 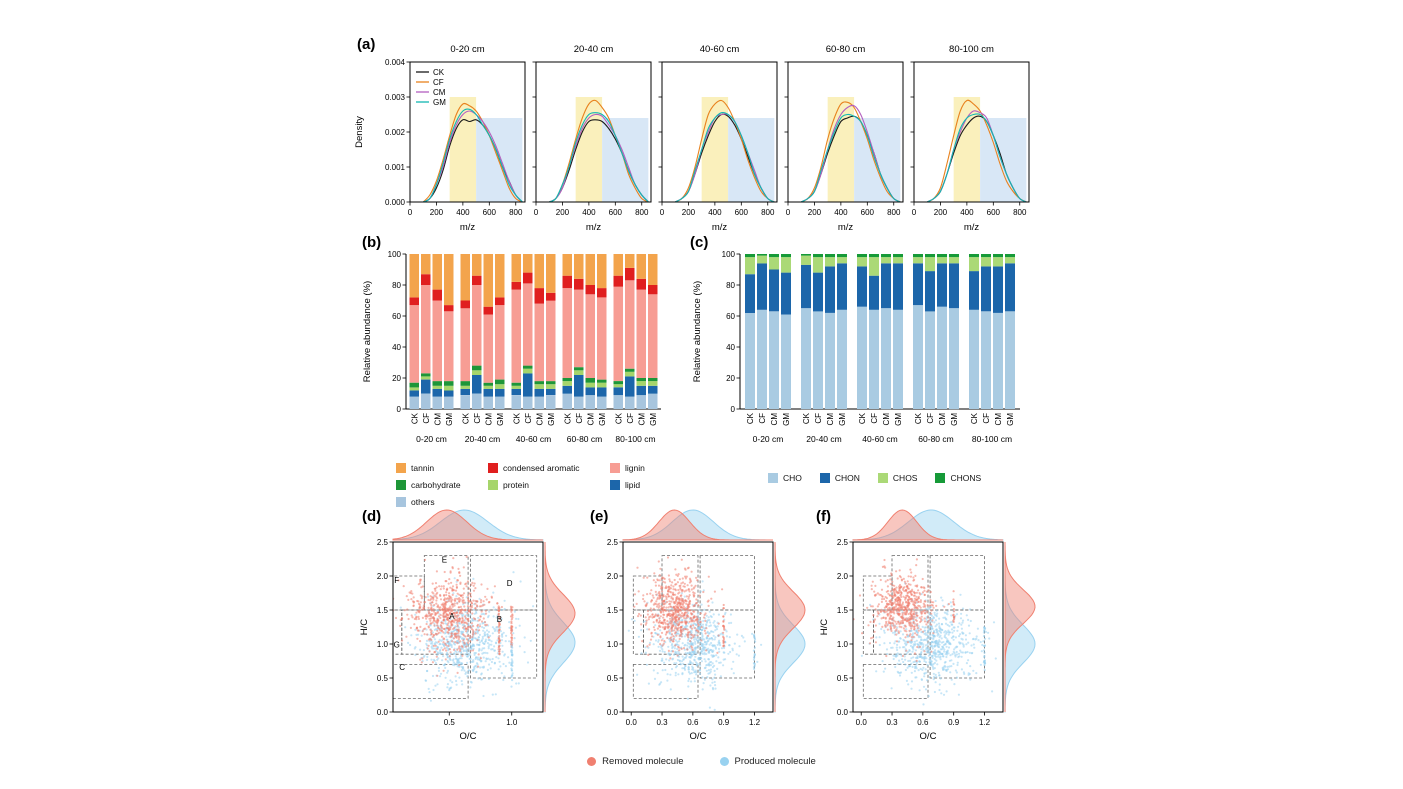 What do you see at coordinates (839, 478) in the screenshot?
I see `legend-item-CHON: CHON` at bounding box center [839, 478].